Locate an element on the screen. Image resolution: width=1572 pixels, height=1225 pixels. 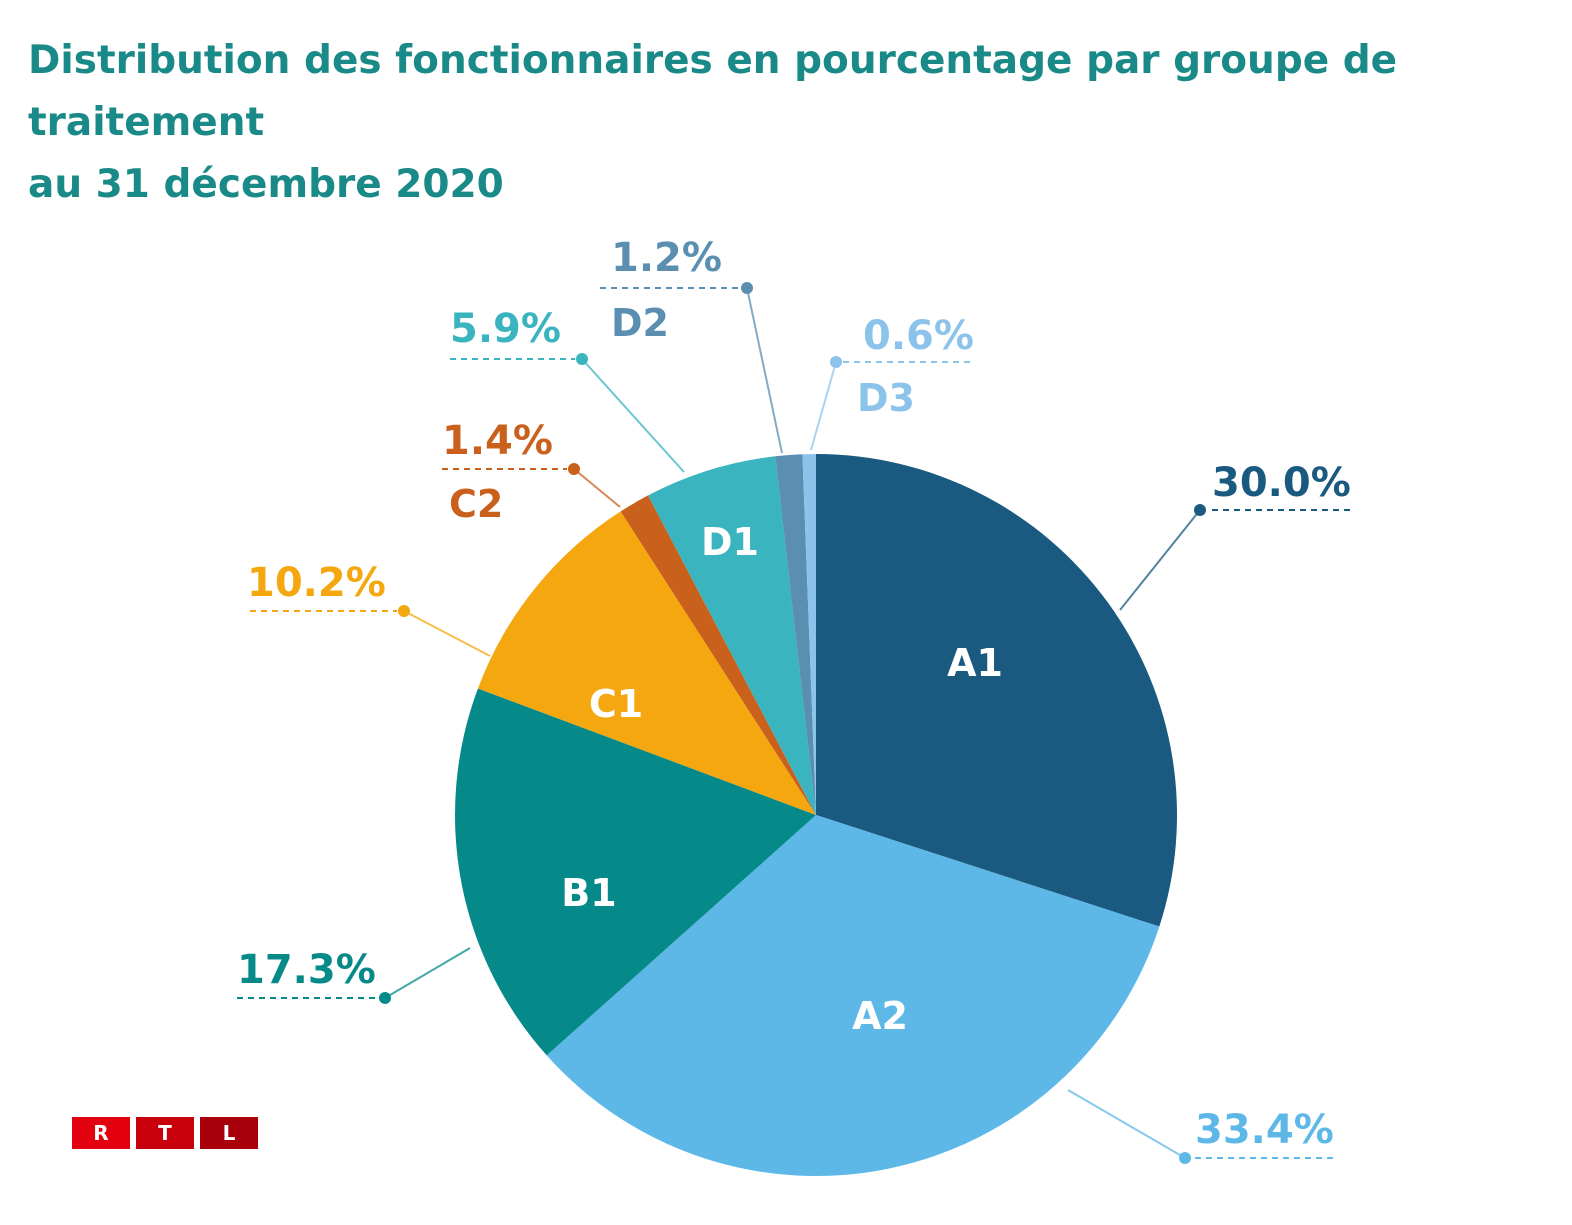
rtl-logo: R T L is located at coordinates (165, 1133).